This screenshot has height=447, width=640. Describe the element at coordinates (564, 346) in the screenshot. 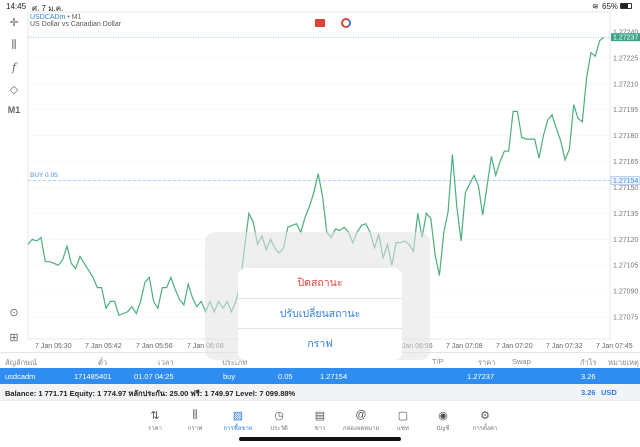

I see `x-tick-label: 7 Jan 07:32` at that location.